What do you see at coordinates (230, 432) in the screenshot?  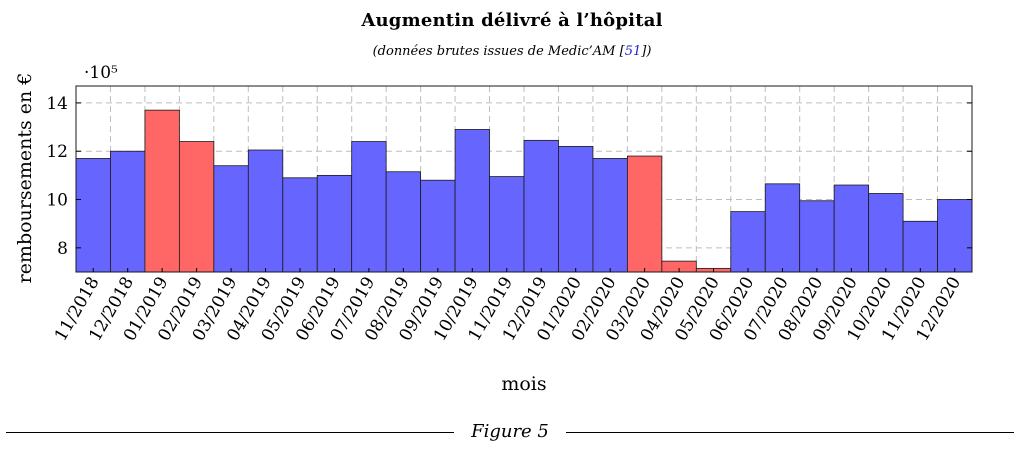 I see `caption-rule-left` at bounding box center [230, 432].